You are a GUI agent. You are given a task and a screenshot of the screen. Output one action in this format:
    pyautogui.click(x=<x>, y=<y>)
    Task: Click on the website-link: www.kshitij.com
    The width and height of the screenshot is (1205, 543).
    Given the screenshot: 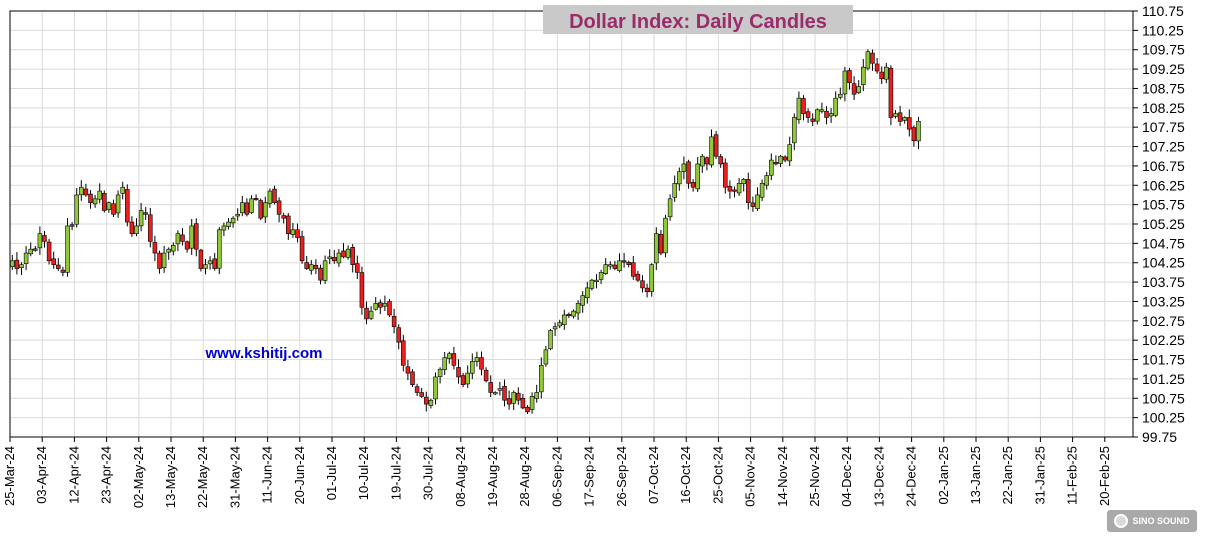 What is the action you would take?
    pyautogui.click(x=264, y=353)
    